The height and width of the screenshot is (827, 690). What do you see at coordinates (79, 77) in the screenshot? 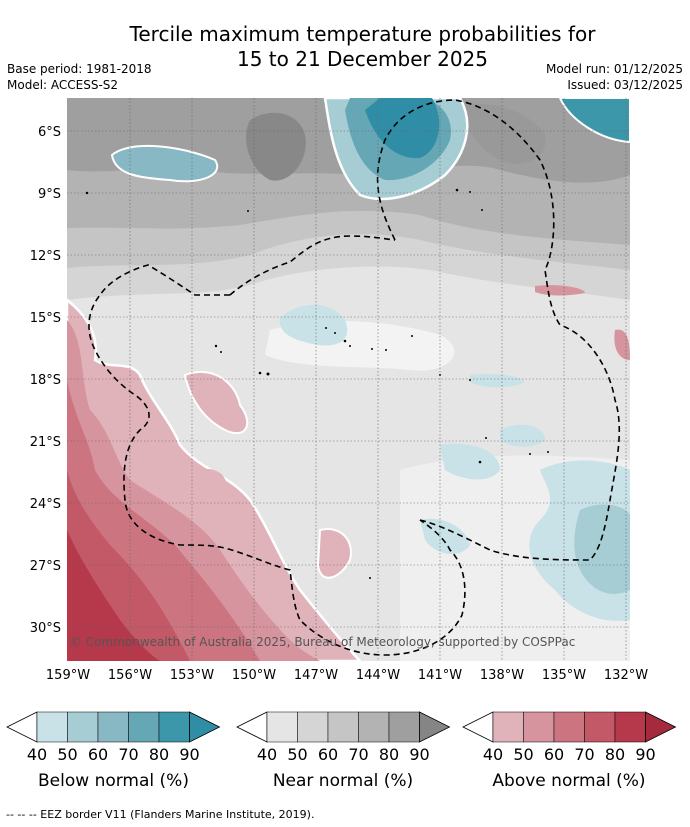
I see `meta-left: Base period: 1981-2018 Model: ACCESS-S2` at bounding box center [79, 77].